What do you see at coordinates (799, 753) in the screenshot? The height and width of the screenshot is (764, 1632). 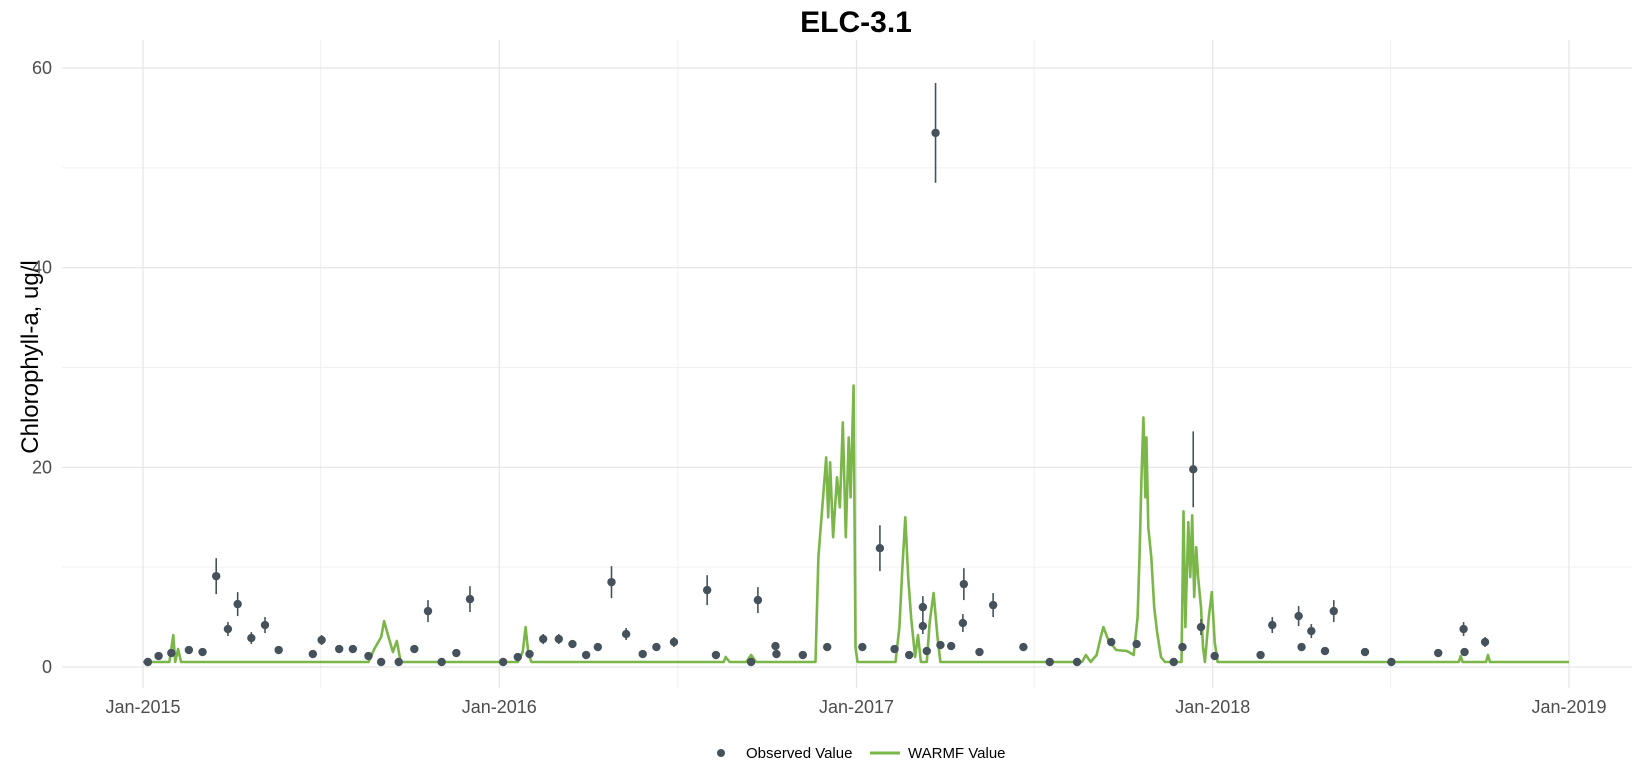 I see `legend-observed-label: Observed Value` at bounding box center [799, 753].